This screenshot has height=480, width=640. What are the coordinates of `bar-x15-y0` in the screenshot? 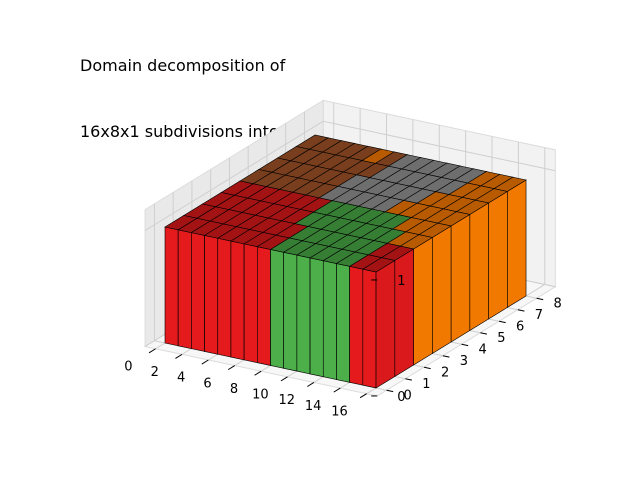 It's located at (379, 323).